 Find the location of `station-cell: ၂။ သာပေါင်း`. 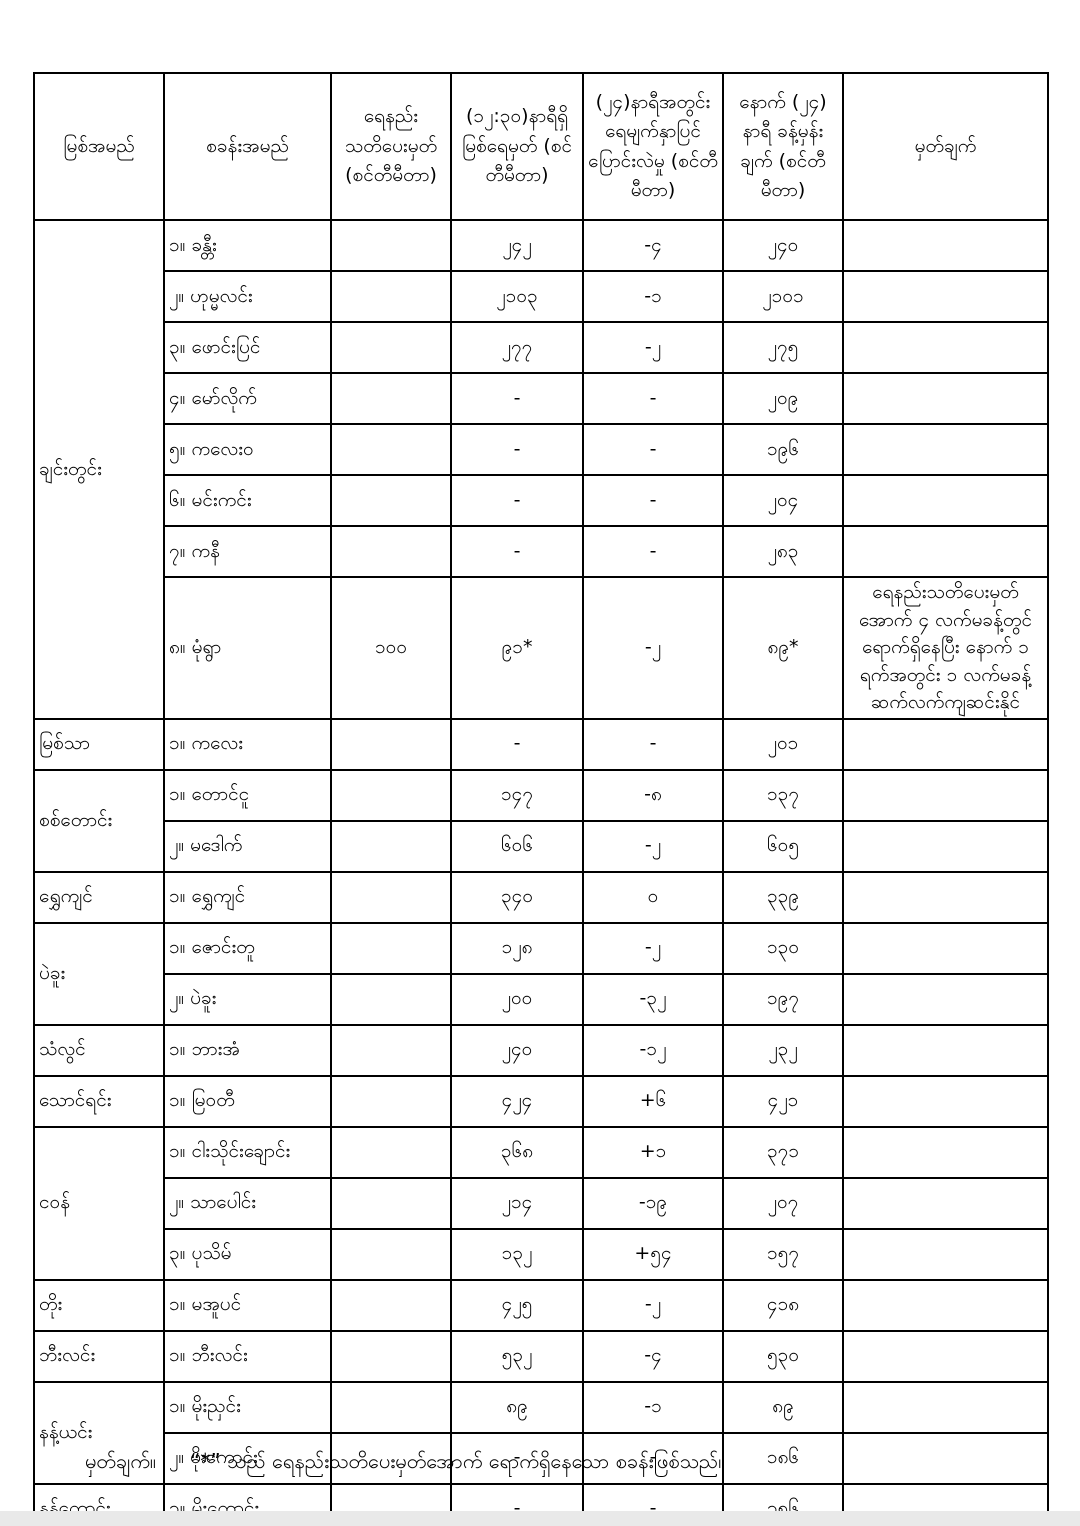

station-cell: ၂။ သာပေါင်း is located at coordinates (247, 1203).